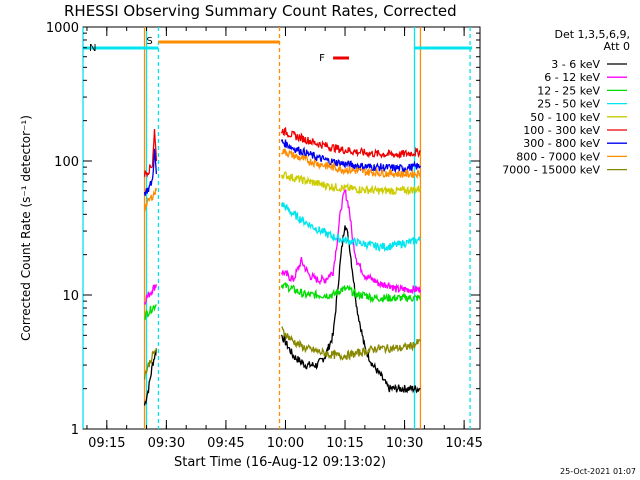 The width and height of the screenshot is (640, 480). I want to click on legend-header-line-1: Det 1,3,5,6,9,, so click(592, 34).